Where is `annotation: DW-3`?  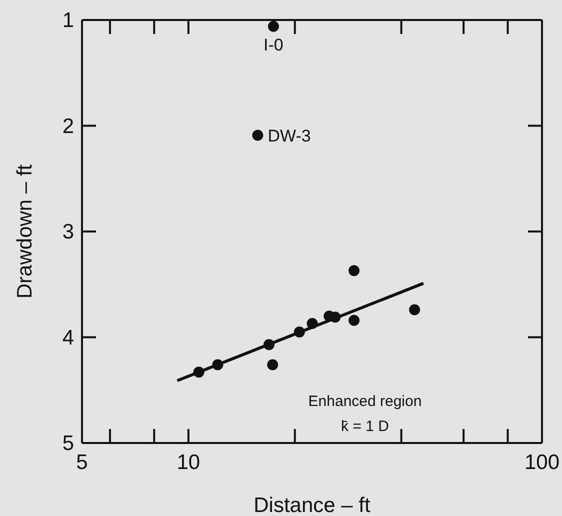
annotation: DW-3 is located at coordinates (289, 136).